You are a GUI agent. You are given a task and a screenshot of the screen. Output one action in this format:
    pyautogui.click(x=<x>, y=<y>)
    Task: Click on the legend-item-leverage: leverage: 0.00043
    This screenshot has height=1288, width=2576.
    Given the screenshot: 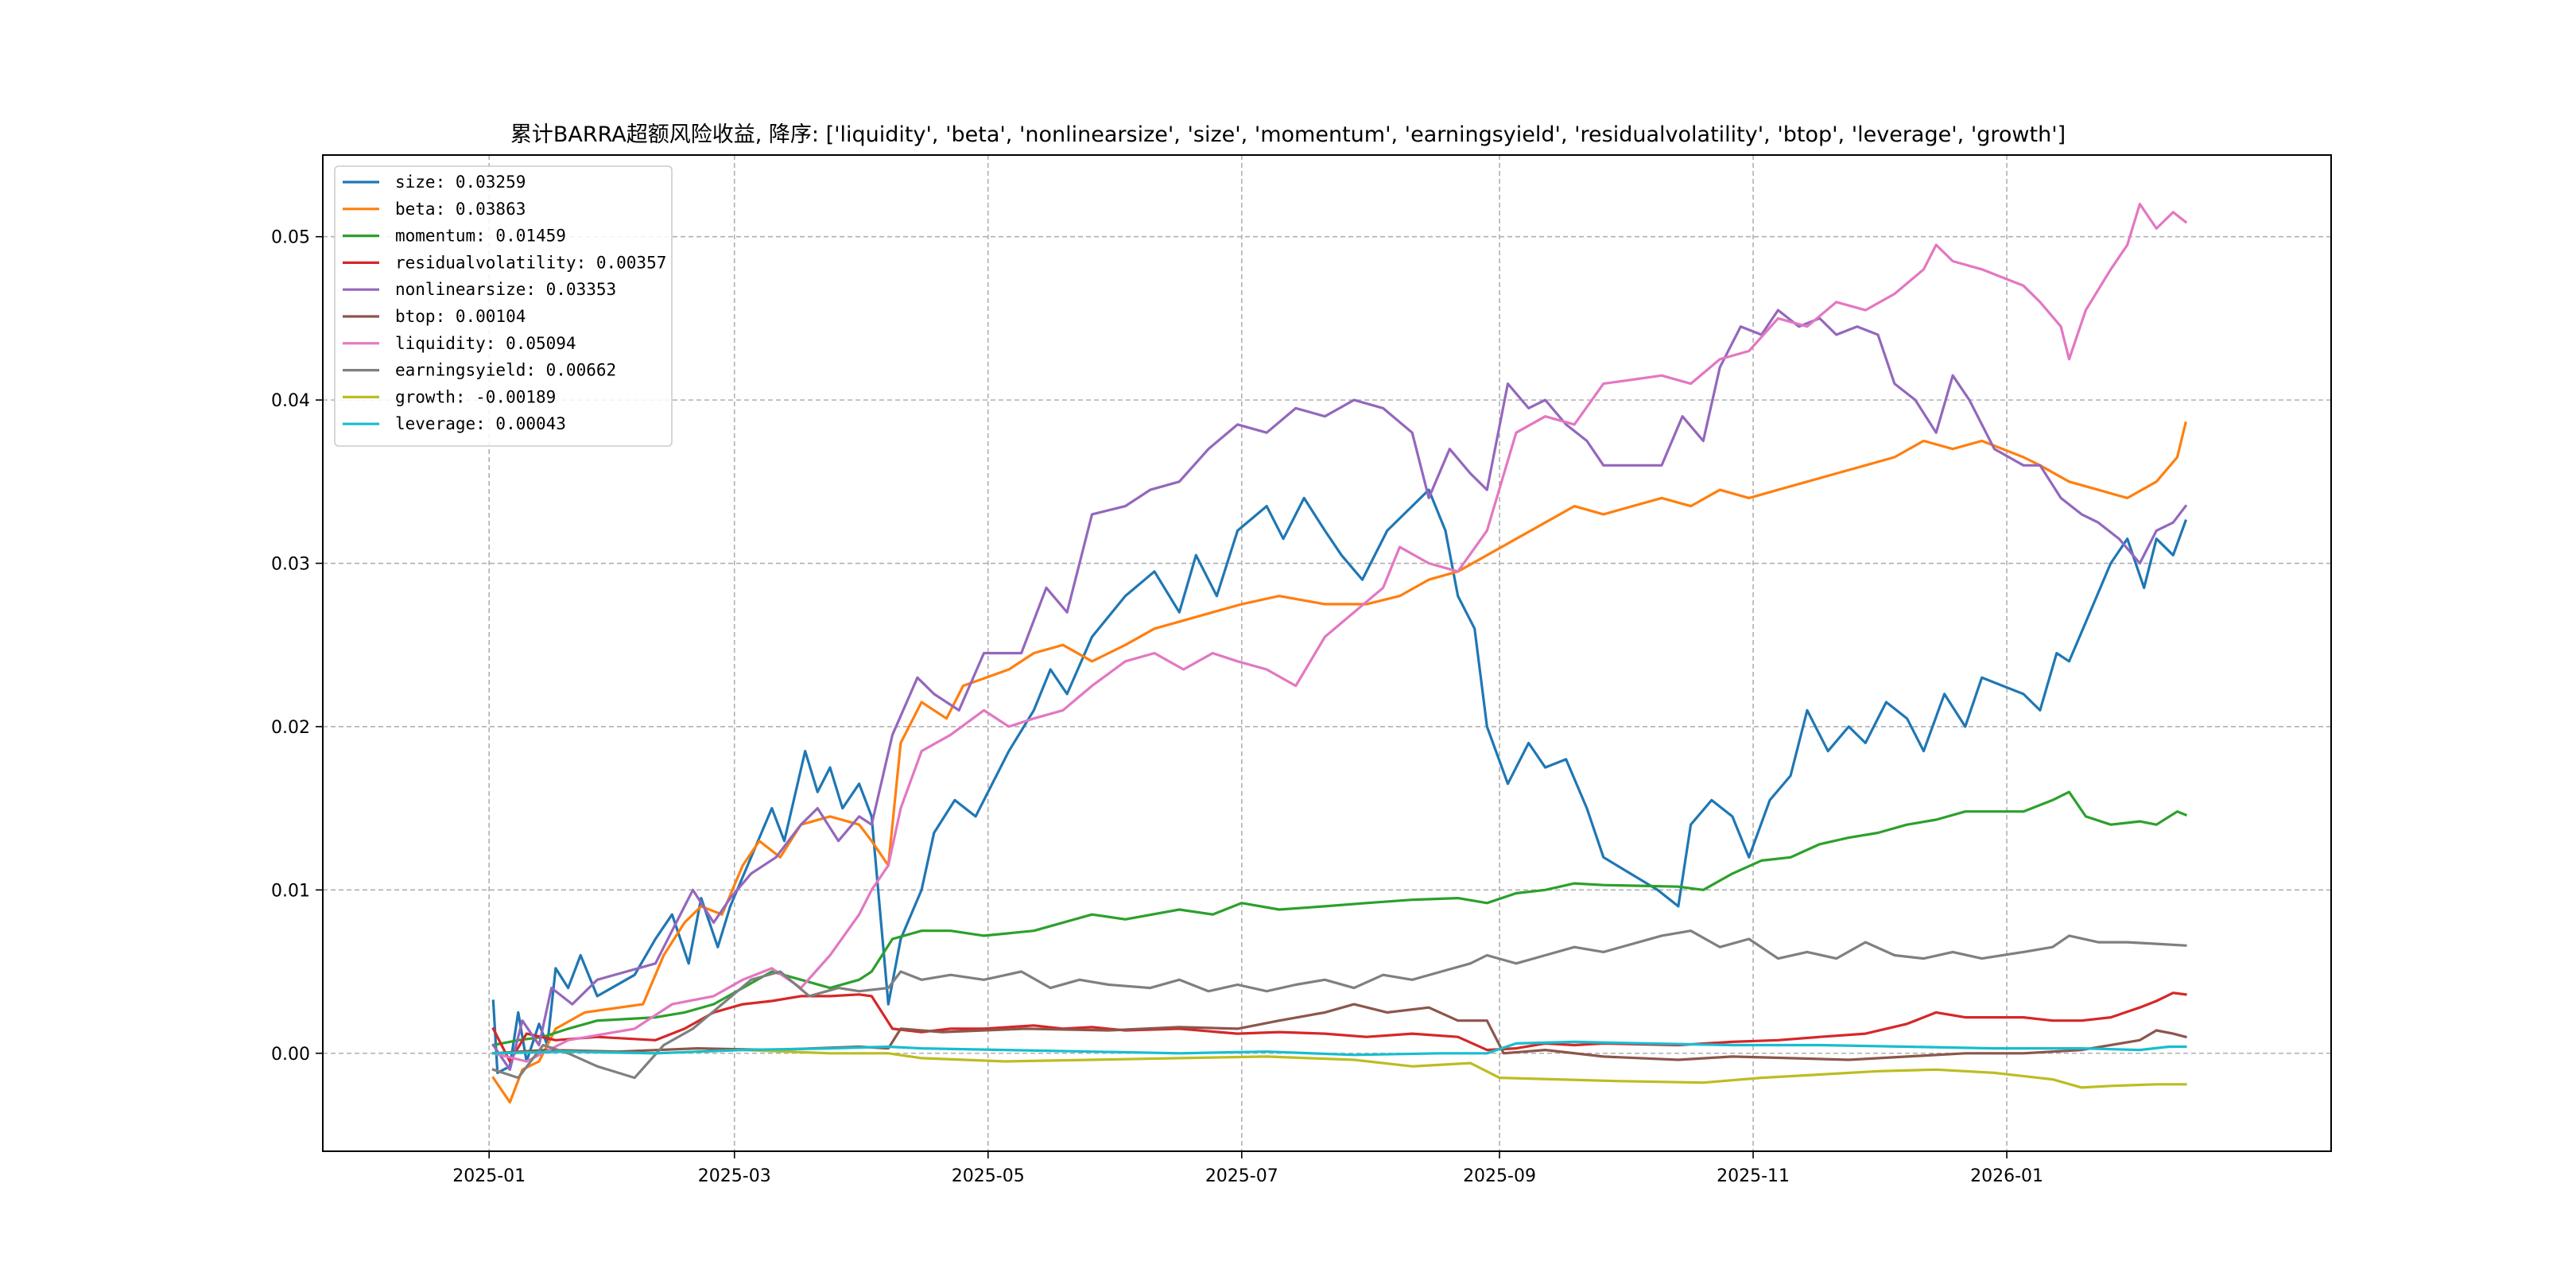 What is the action you would take?
    pyautogui.click(x=455, y=423)
    